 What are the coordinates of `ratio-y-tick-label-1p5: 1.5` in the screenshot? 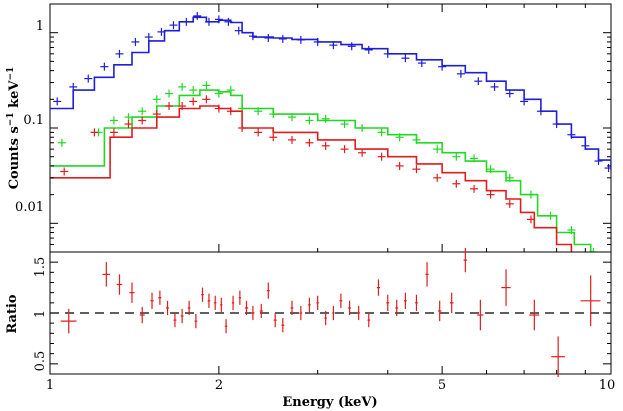 It's located at (40, 267).